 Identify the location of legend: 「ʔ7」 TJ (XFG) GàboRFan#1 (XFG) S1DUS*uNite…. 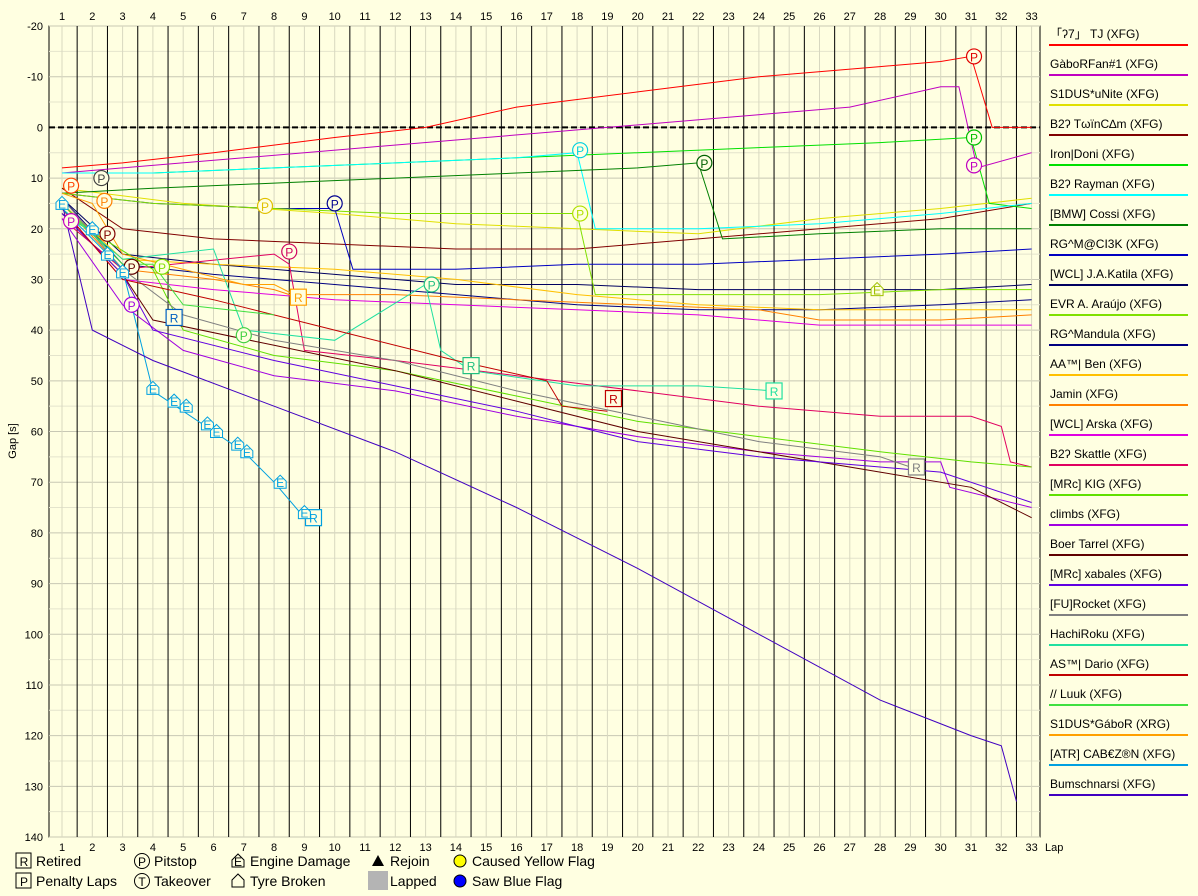
(1118, 411).